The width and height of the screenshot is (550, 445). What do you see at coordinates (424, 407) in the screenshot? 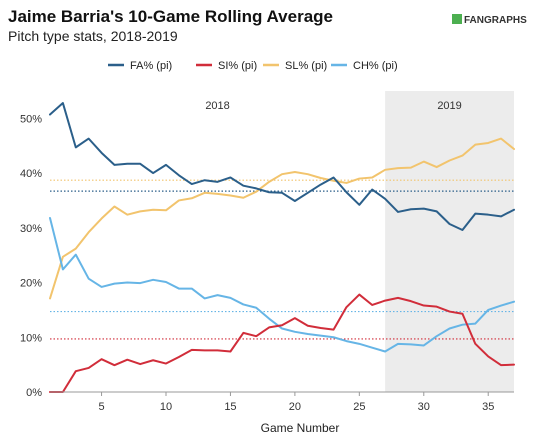
I see `x-tick-label: 30` at bounding box center [424, 407].